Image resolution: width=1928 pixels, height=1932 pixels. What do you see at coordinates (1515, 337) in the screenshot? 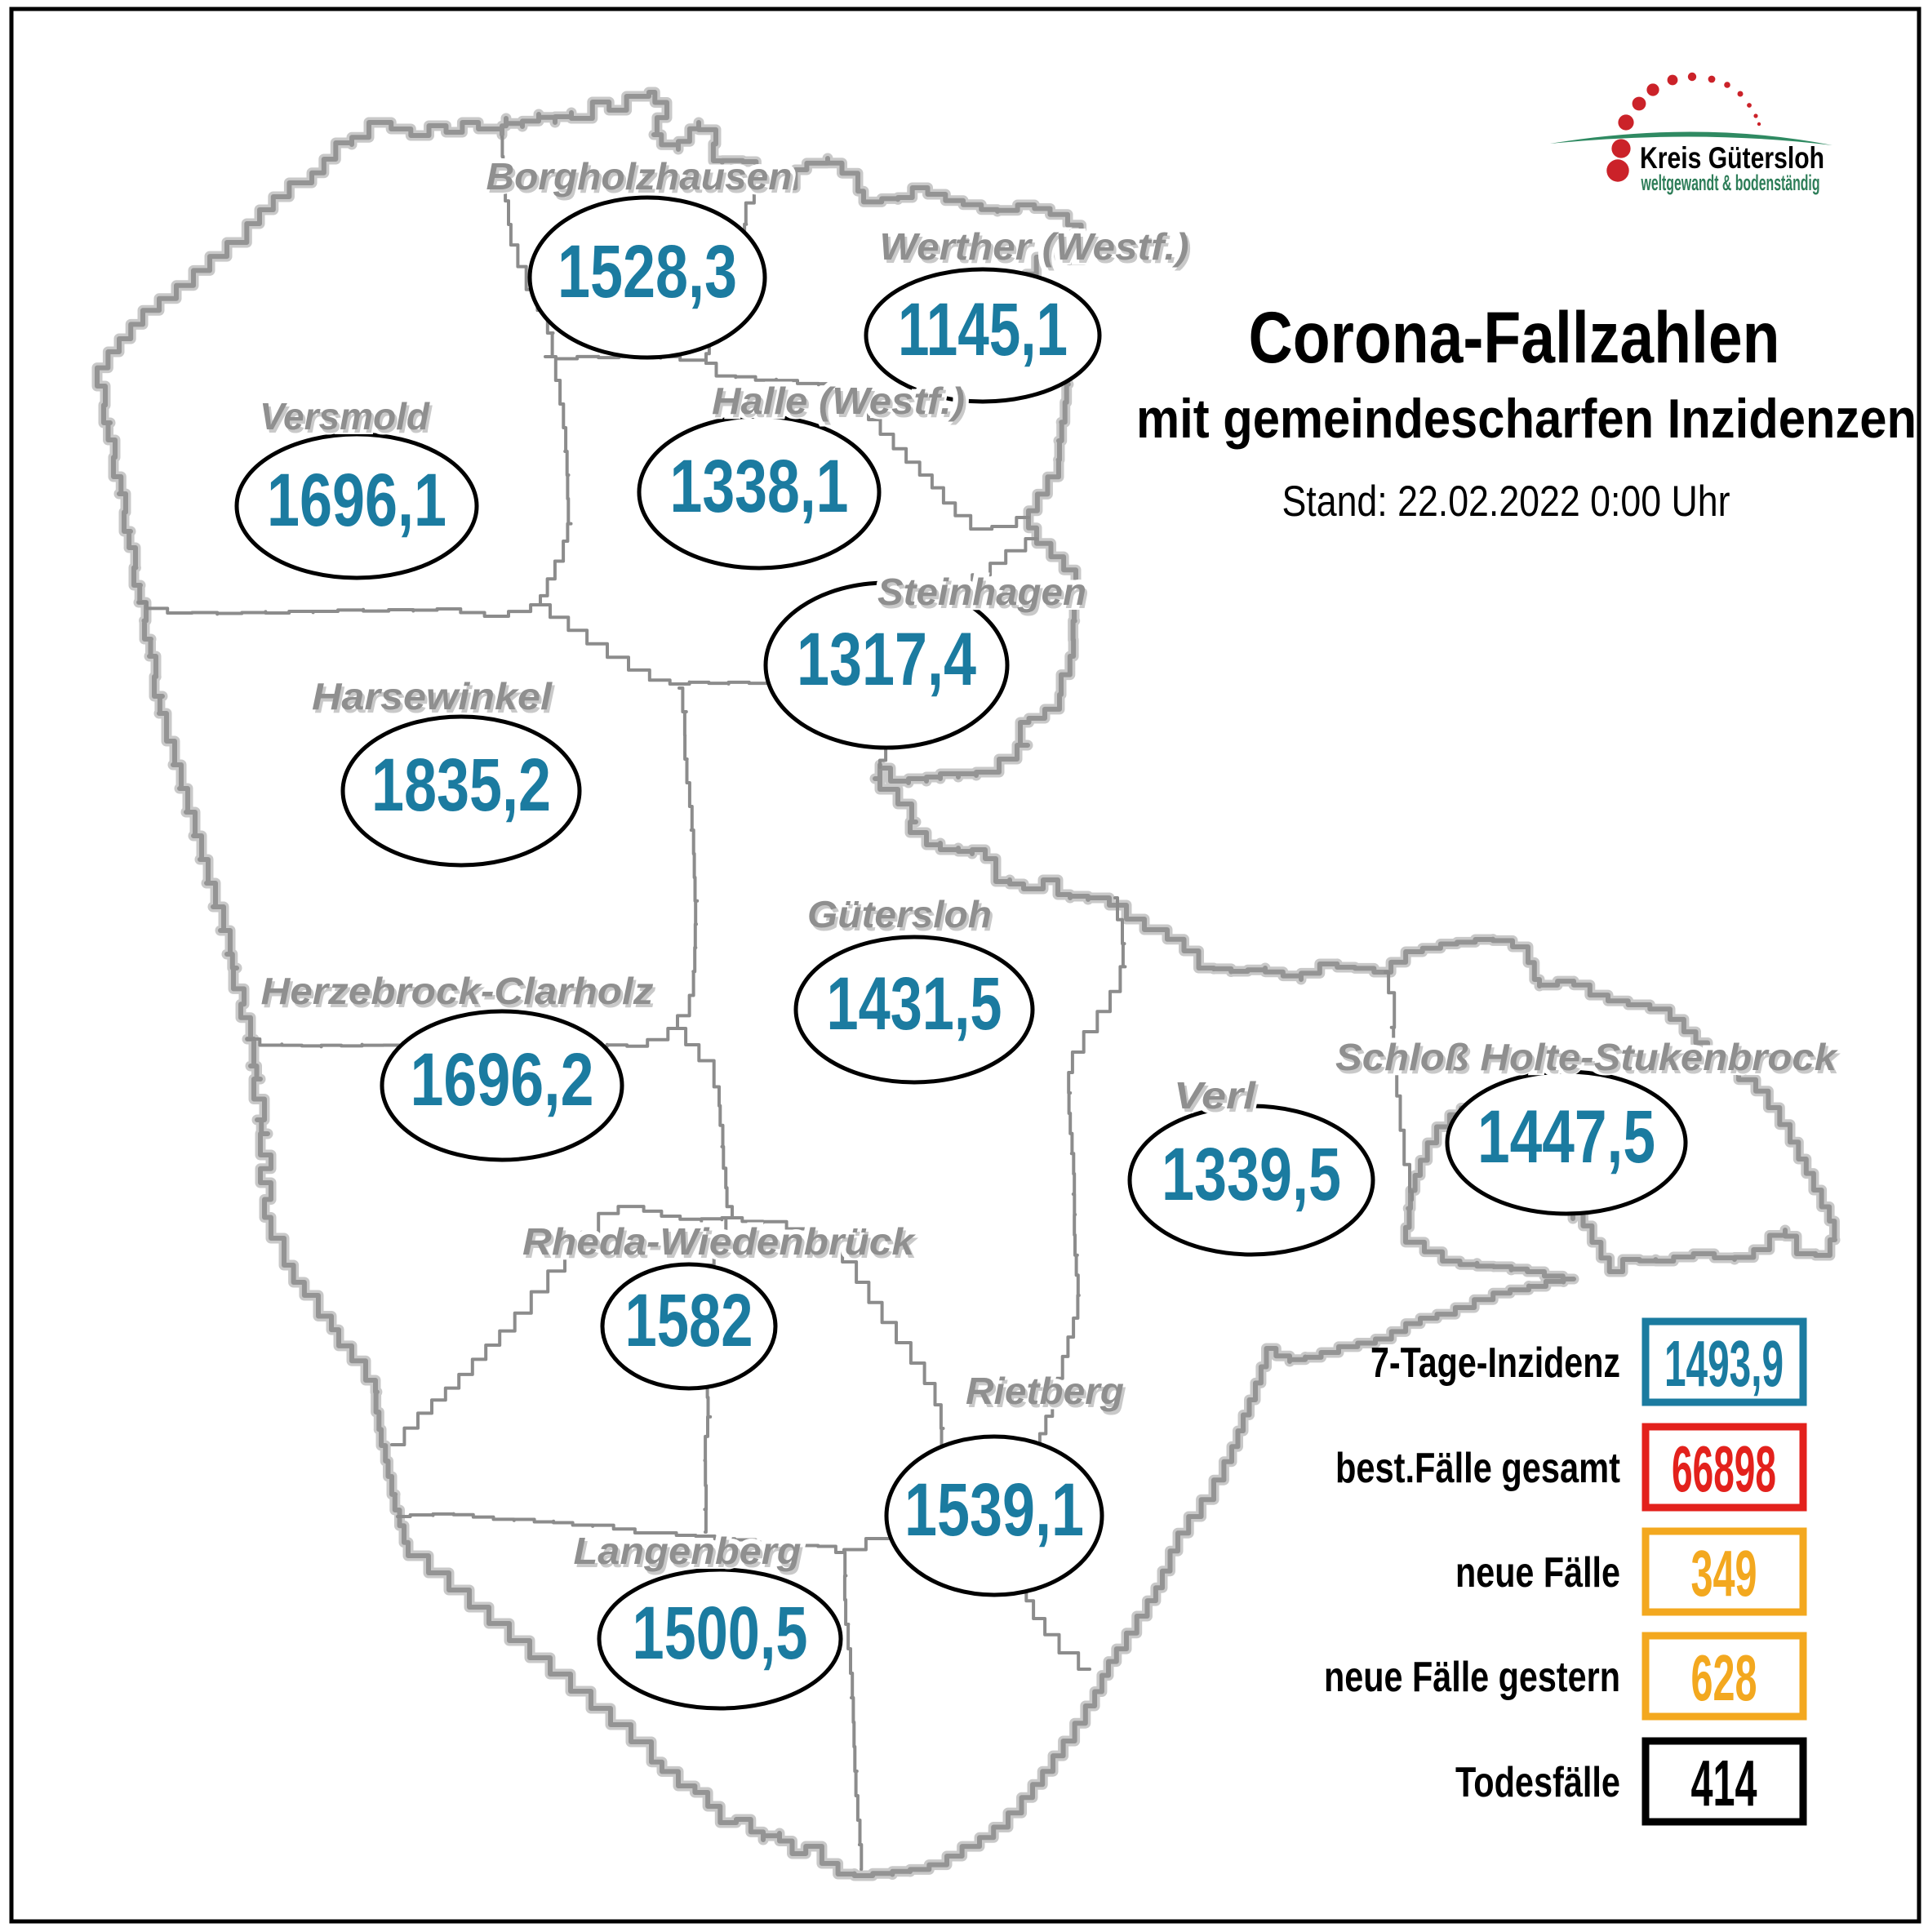
I see `svg-text: Corona-Fallzahlen` at bounding box center [1515, 337].